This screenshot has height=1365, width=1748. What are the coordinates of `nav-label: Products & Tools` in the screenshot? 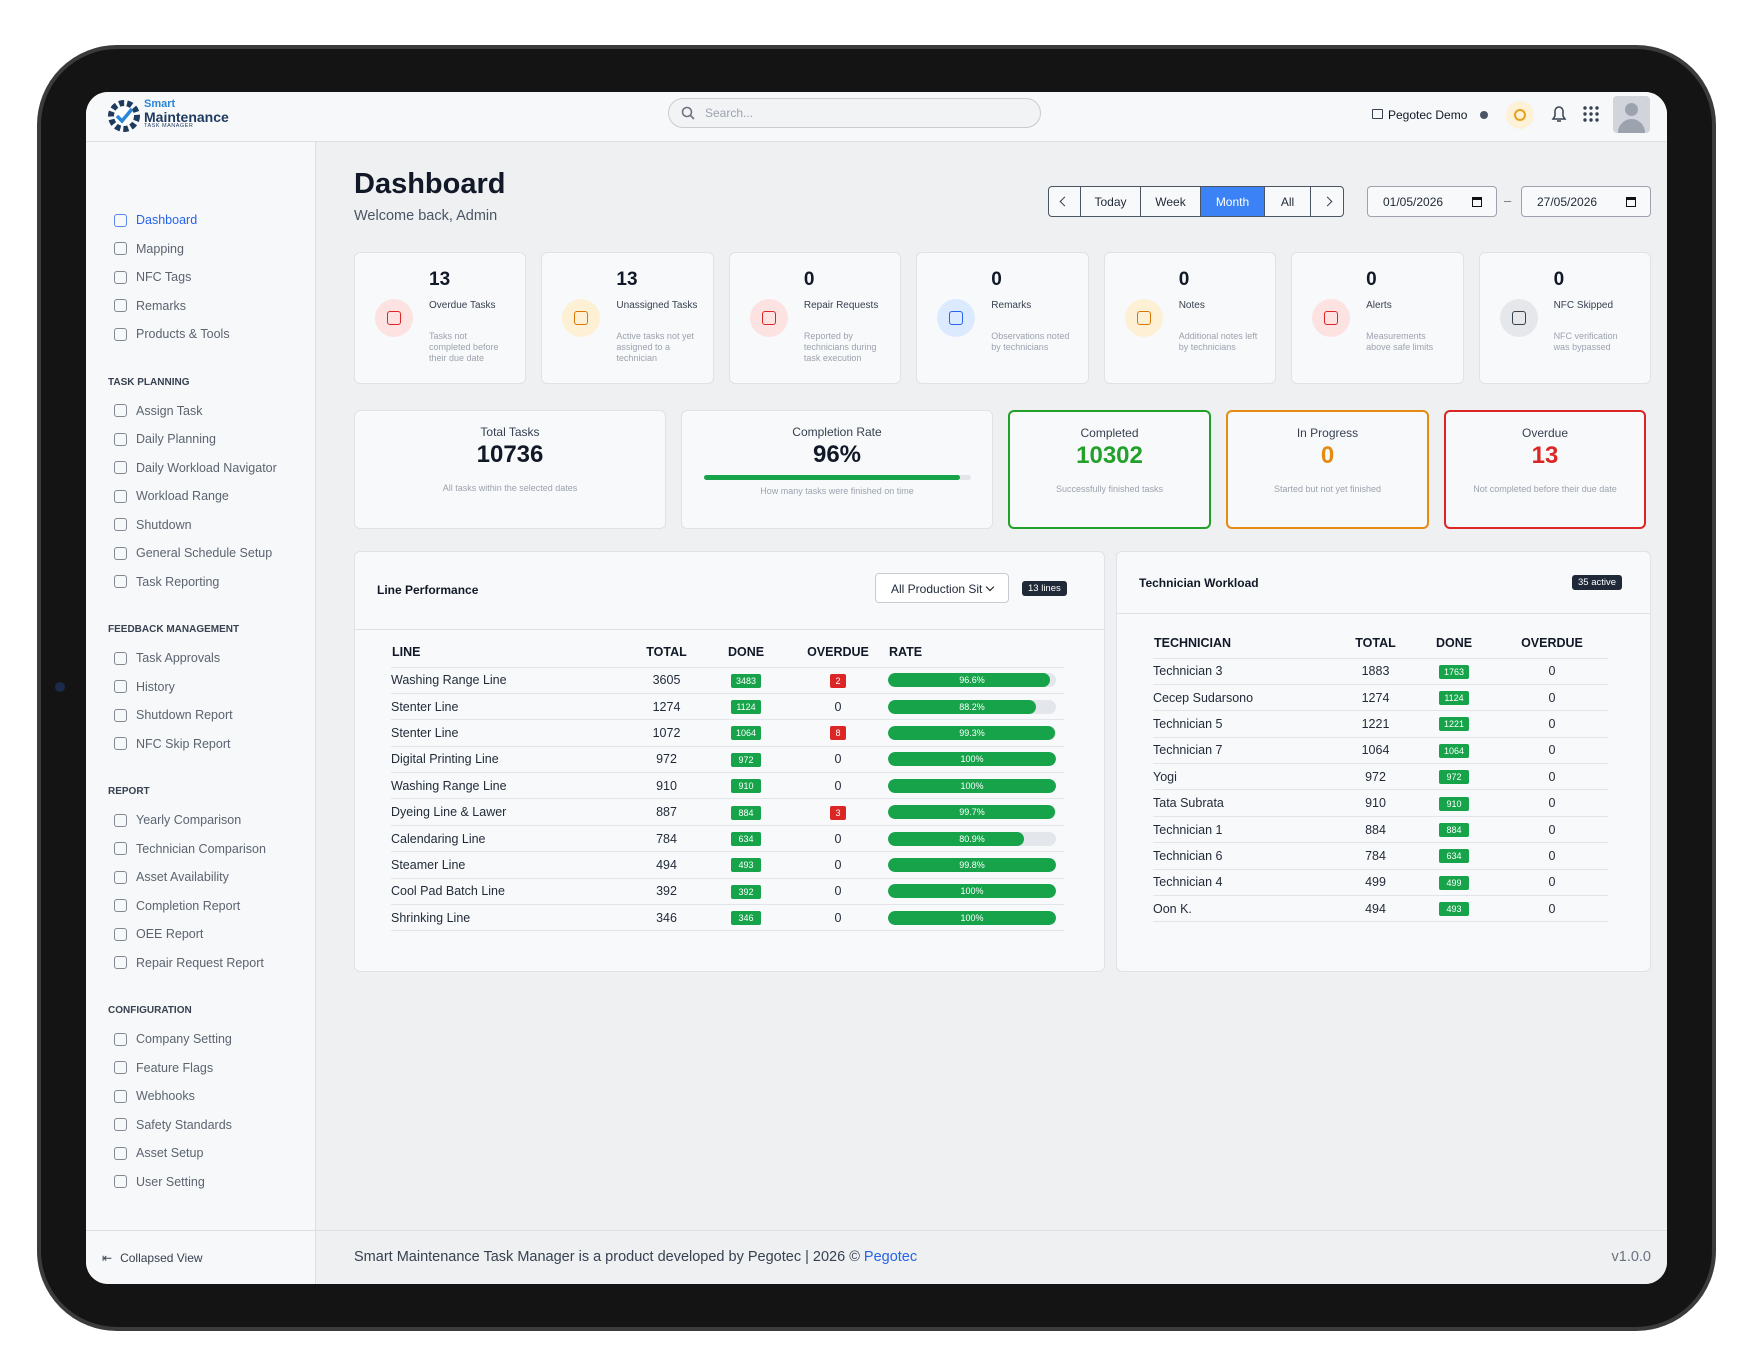 It's located at (183, 334).